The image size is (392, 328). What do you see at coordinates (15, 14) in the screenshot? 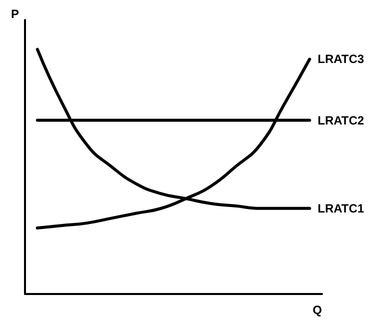
I see `y-axis-title: P` at bounding box center [15, 14].